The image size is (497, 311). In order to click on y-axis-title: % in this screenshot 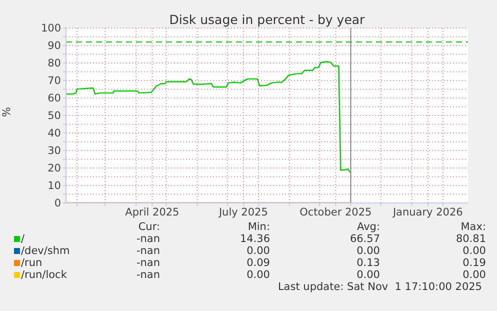, I will do `click(6, 112)`.